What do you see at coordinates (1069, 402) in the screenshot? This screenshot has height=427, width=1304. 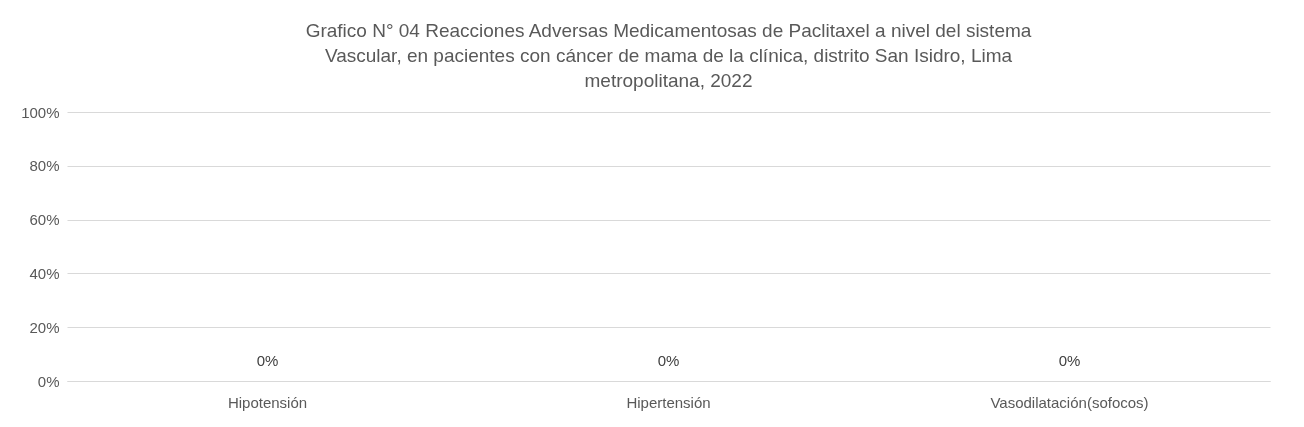 I see `x-tick-label: Vasodilatación(sofocos)` at bounding box center [1069, 402].